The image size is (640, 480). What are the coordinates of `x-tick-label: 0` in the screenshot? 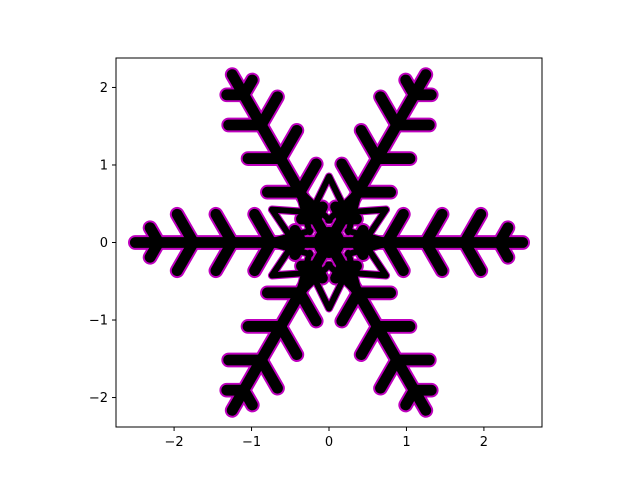 It's located at (329, 442).